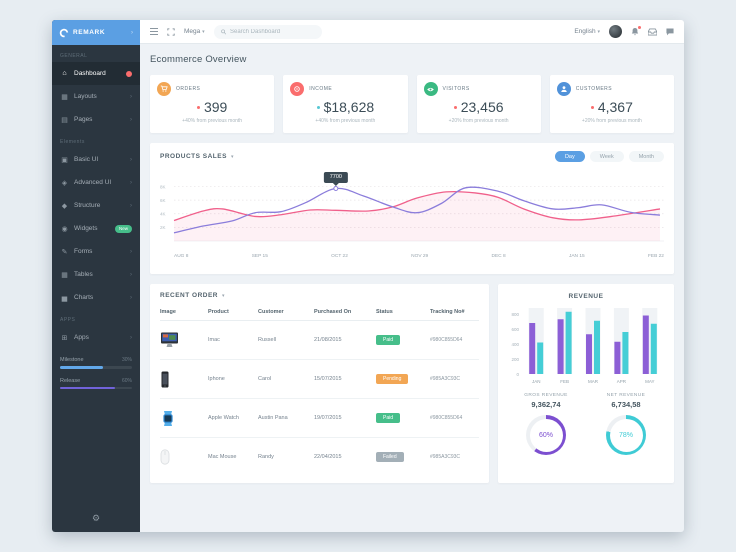  I want to click on visitors-card: VISITORS 23,456 +20% from previous month, so click(478, 104).